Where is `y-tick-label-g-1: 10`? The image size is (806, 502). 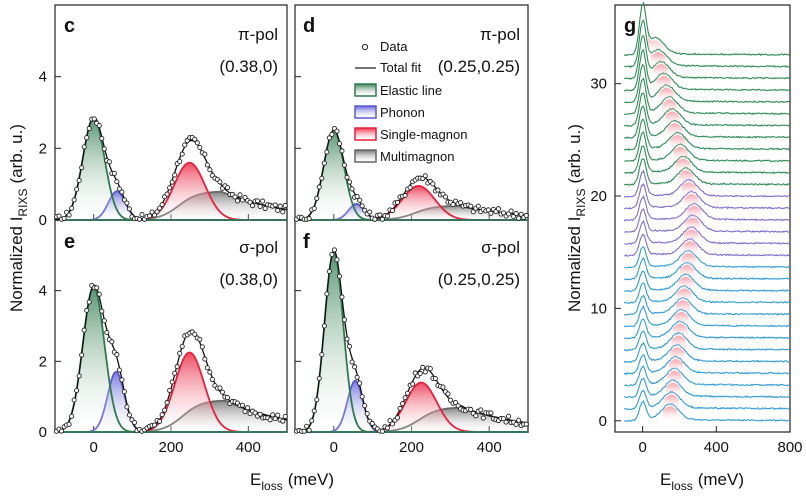 y-tick-label-g-1: 10 is located at coordinates (598, 308).